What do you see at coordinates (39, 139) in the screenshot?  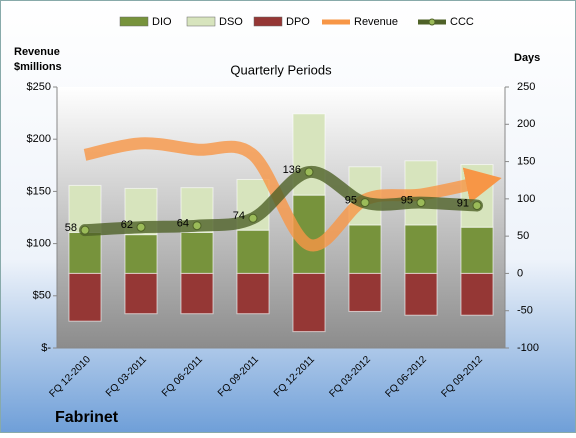 I see `y-tick-label: $200` at bounding box center [39, 139].